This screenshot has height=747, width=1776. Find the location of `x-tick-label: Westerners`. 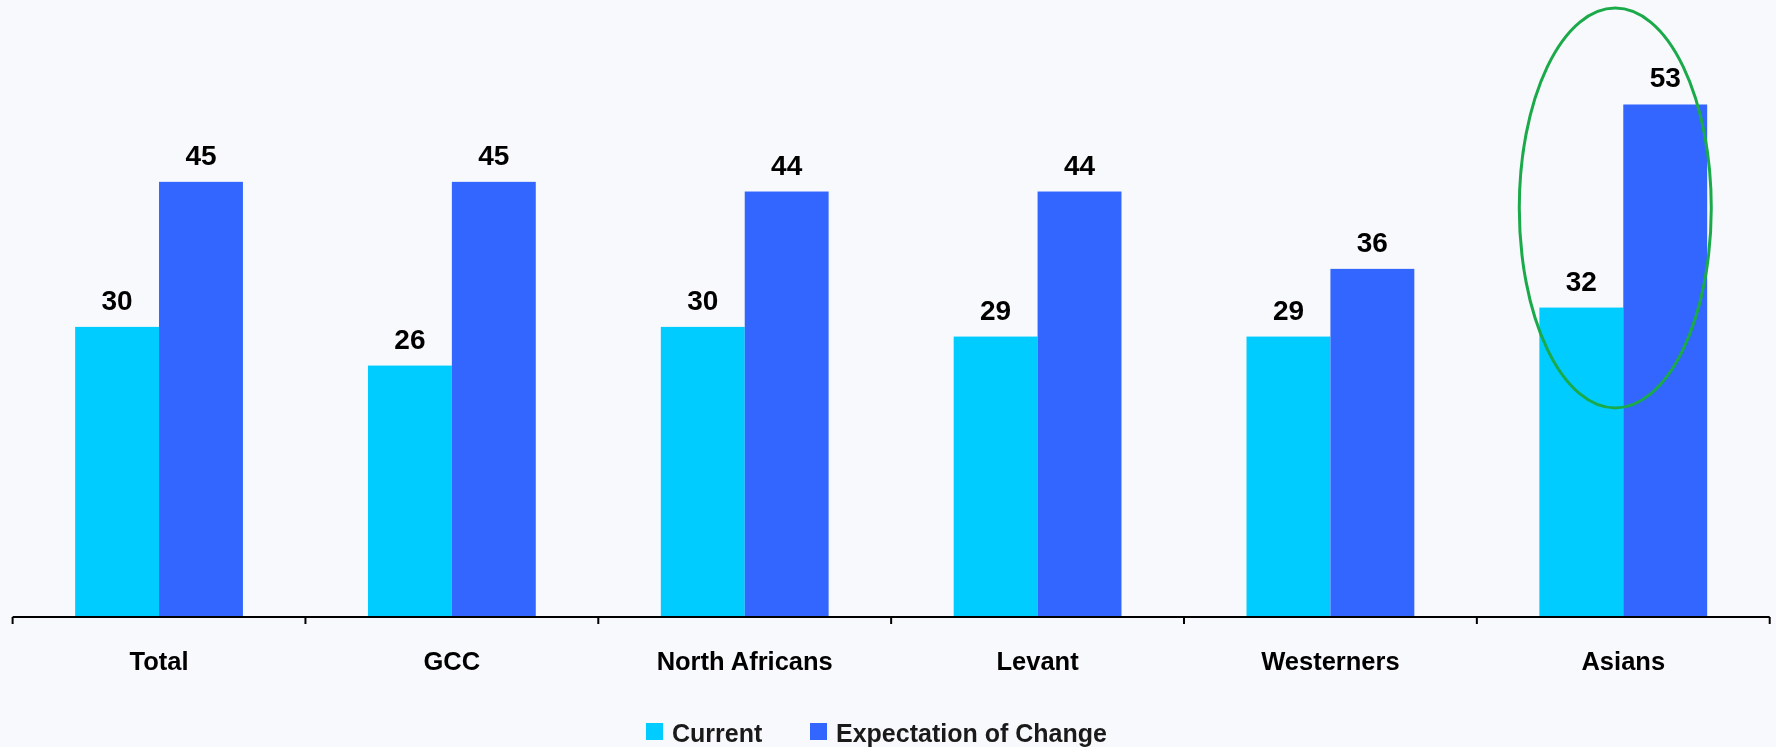

x-tick-label: Westerners is located at coordinates (1330, 661).